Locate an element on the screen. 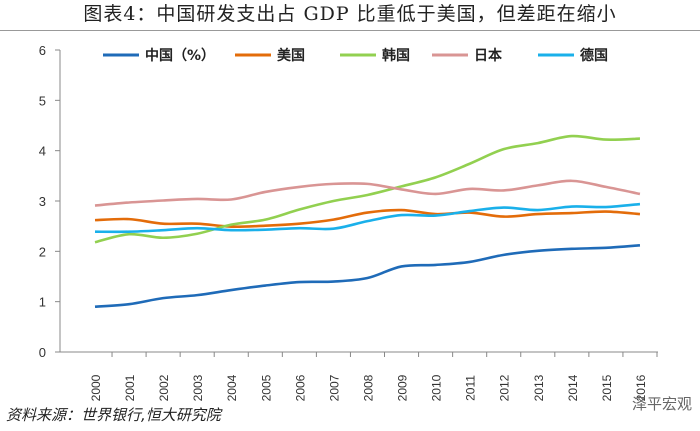 The image size is (700, 431). y-tick-label: 4 is located at coordinates (42, 151).